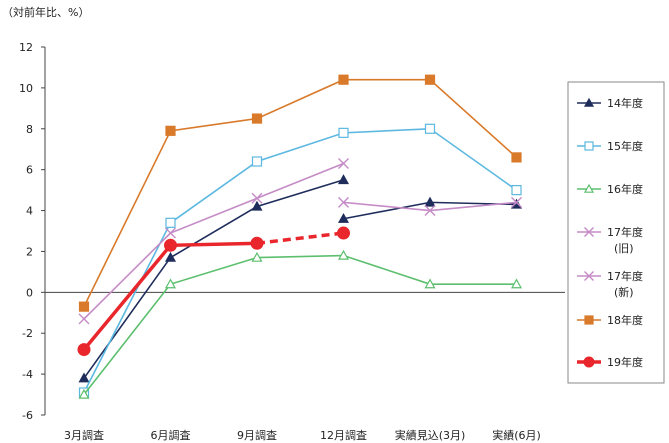 This screenshot has width=669, height=443. What do you see at coordinates (624, 292) in the screenshot?
I see `legend-label-sub: (新)` at bounding box center [624, 292].